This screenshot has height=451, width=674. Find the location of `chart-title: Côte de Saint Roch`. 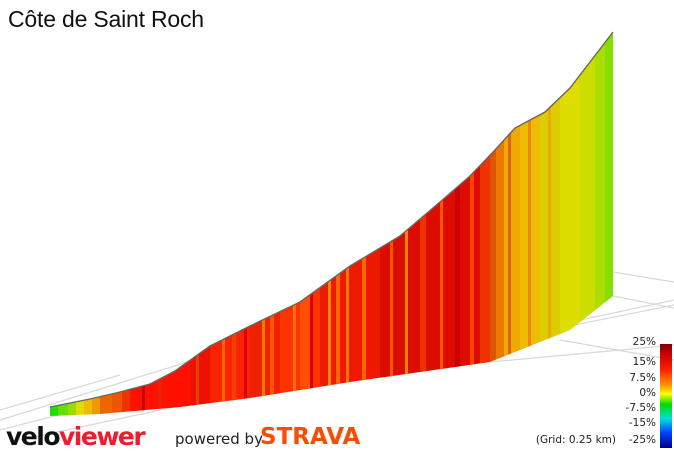

chart-title: Côte de Saint Roch is located at coordinates (106, 19).